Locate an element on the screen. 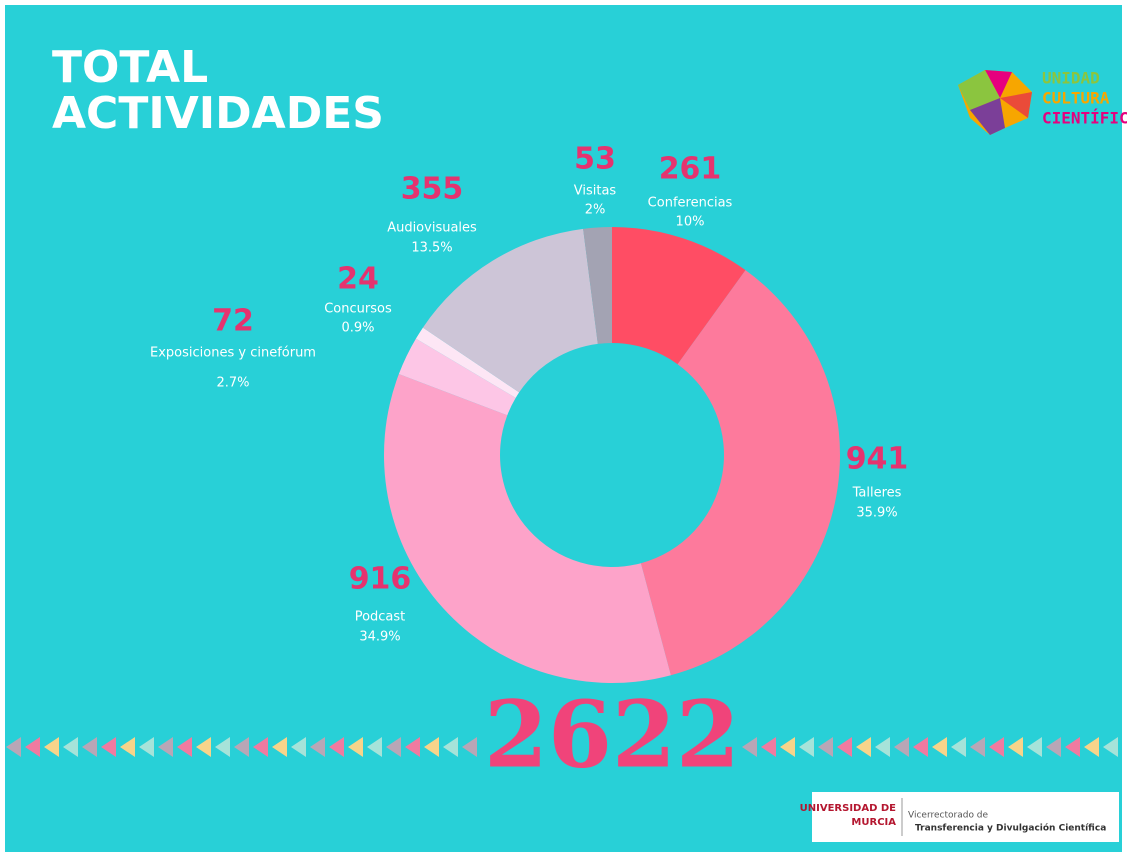  logo-text: UNIDAD is located at coordinates (1071, 78).